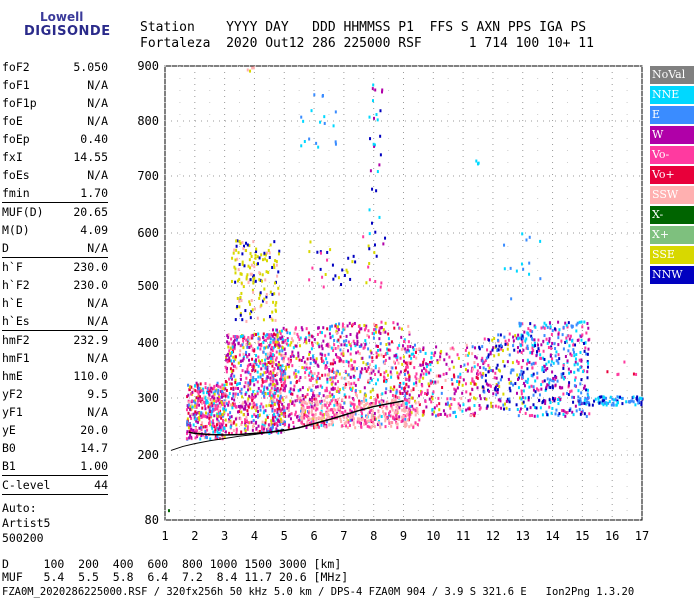  I want to click on x-tick-label: 7, so click(343, 536).